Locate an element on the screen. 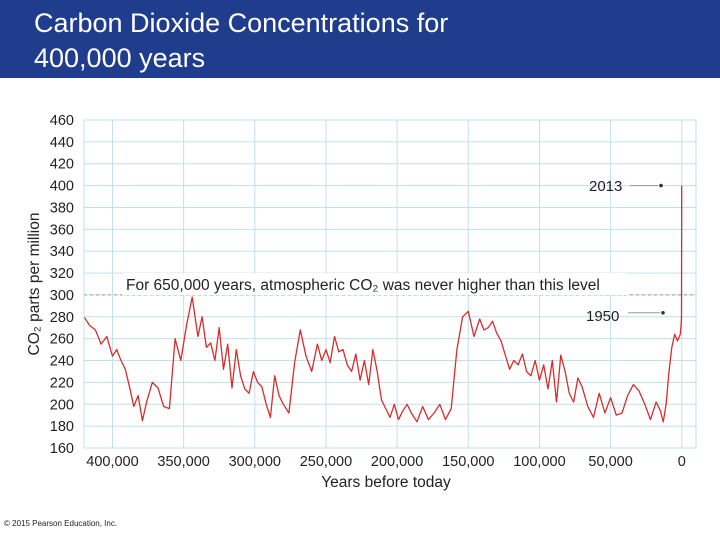 This screenshot has width=720, height=540. y-tick-label: 180 is located at coordinates (62, 427).